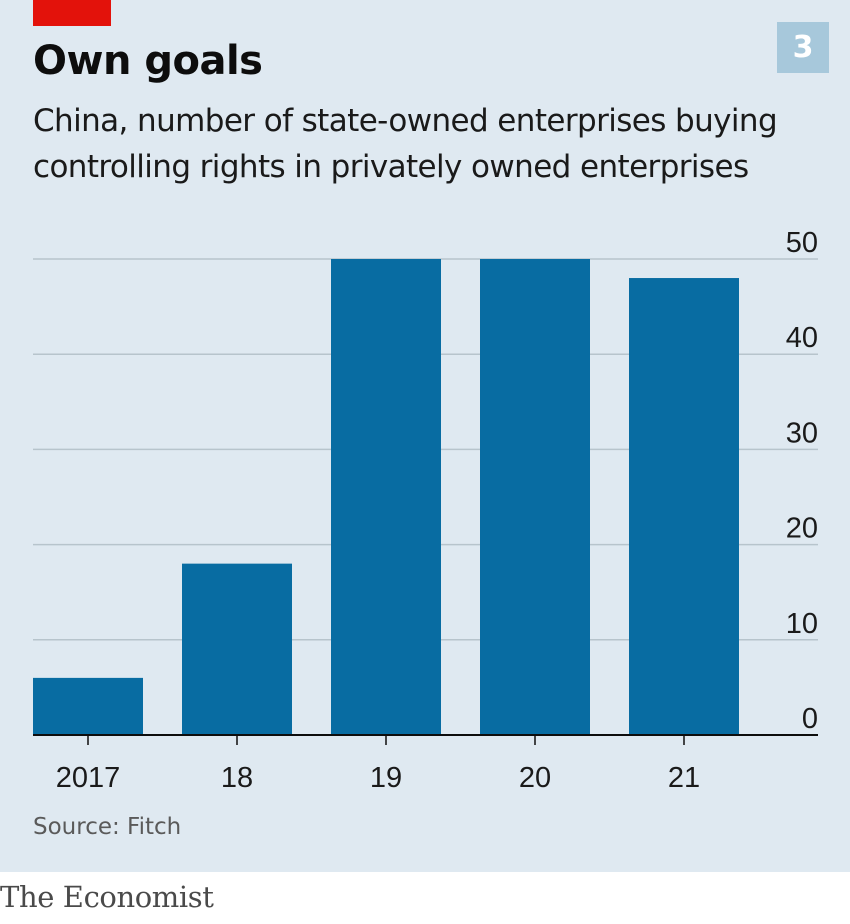 The width and height of the screenshot is (850, 924). I want to click on red-tag-accent, so click(72, 13).